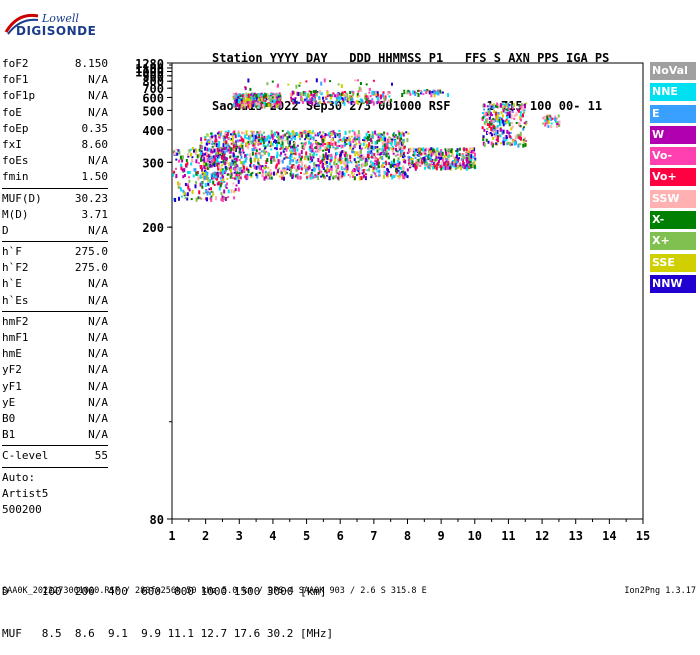 The width and height of the screenshot is (700, 655). I want to click on auto-label: 500200, so click(22, 509).